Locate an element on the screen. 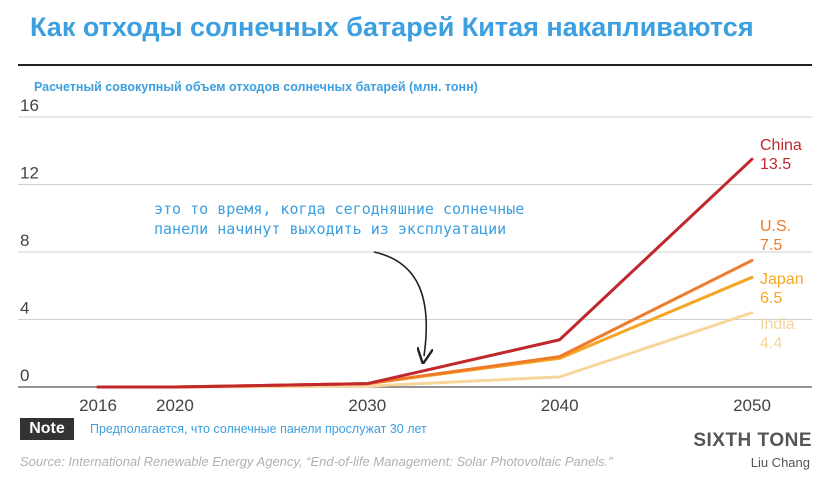 The height and width of the screenshot is (481, 830). annotation-line-2: панели начинут выходить из эксплуатации is located at coordinates (330, 229).